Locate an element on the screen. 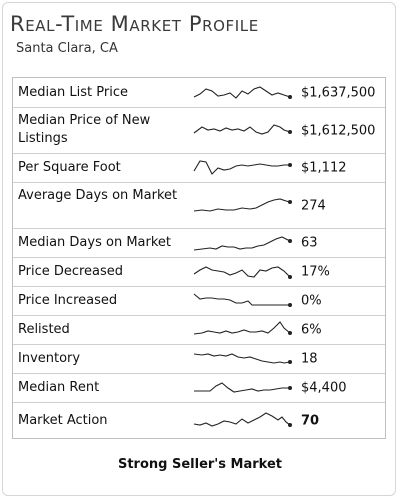  table-row-median-price-new-listings: Median Price of New Listings $1,612,500 is located at coordinates (199, 130).